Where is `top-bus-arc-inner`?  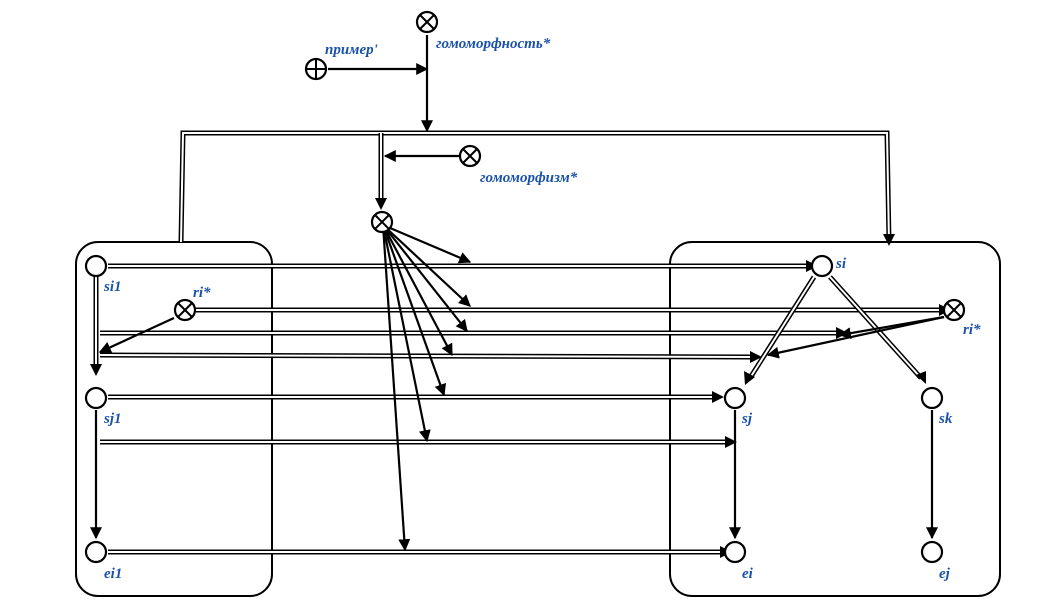
top-bus-arc-inner is located at coordinates (535, 187).